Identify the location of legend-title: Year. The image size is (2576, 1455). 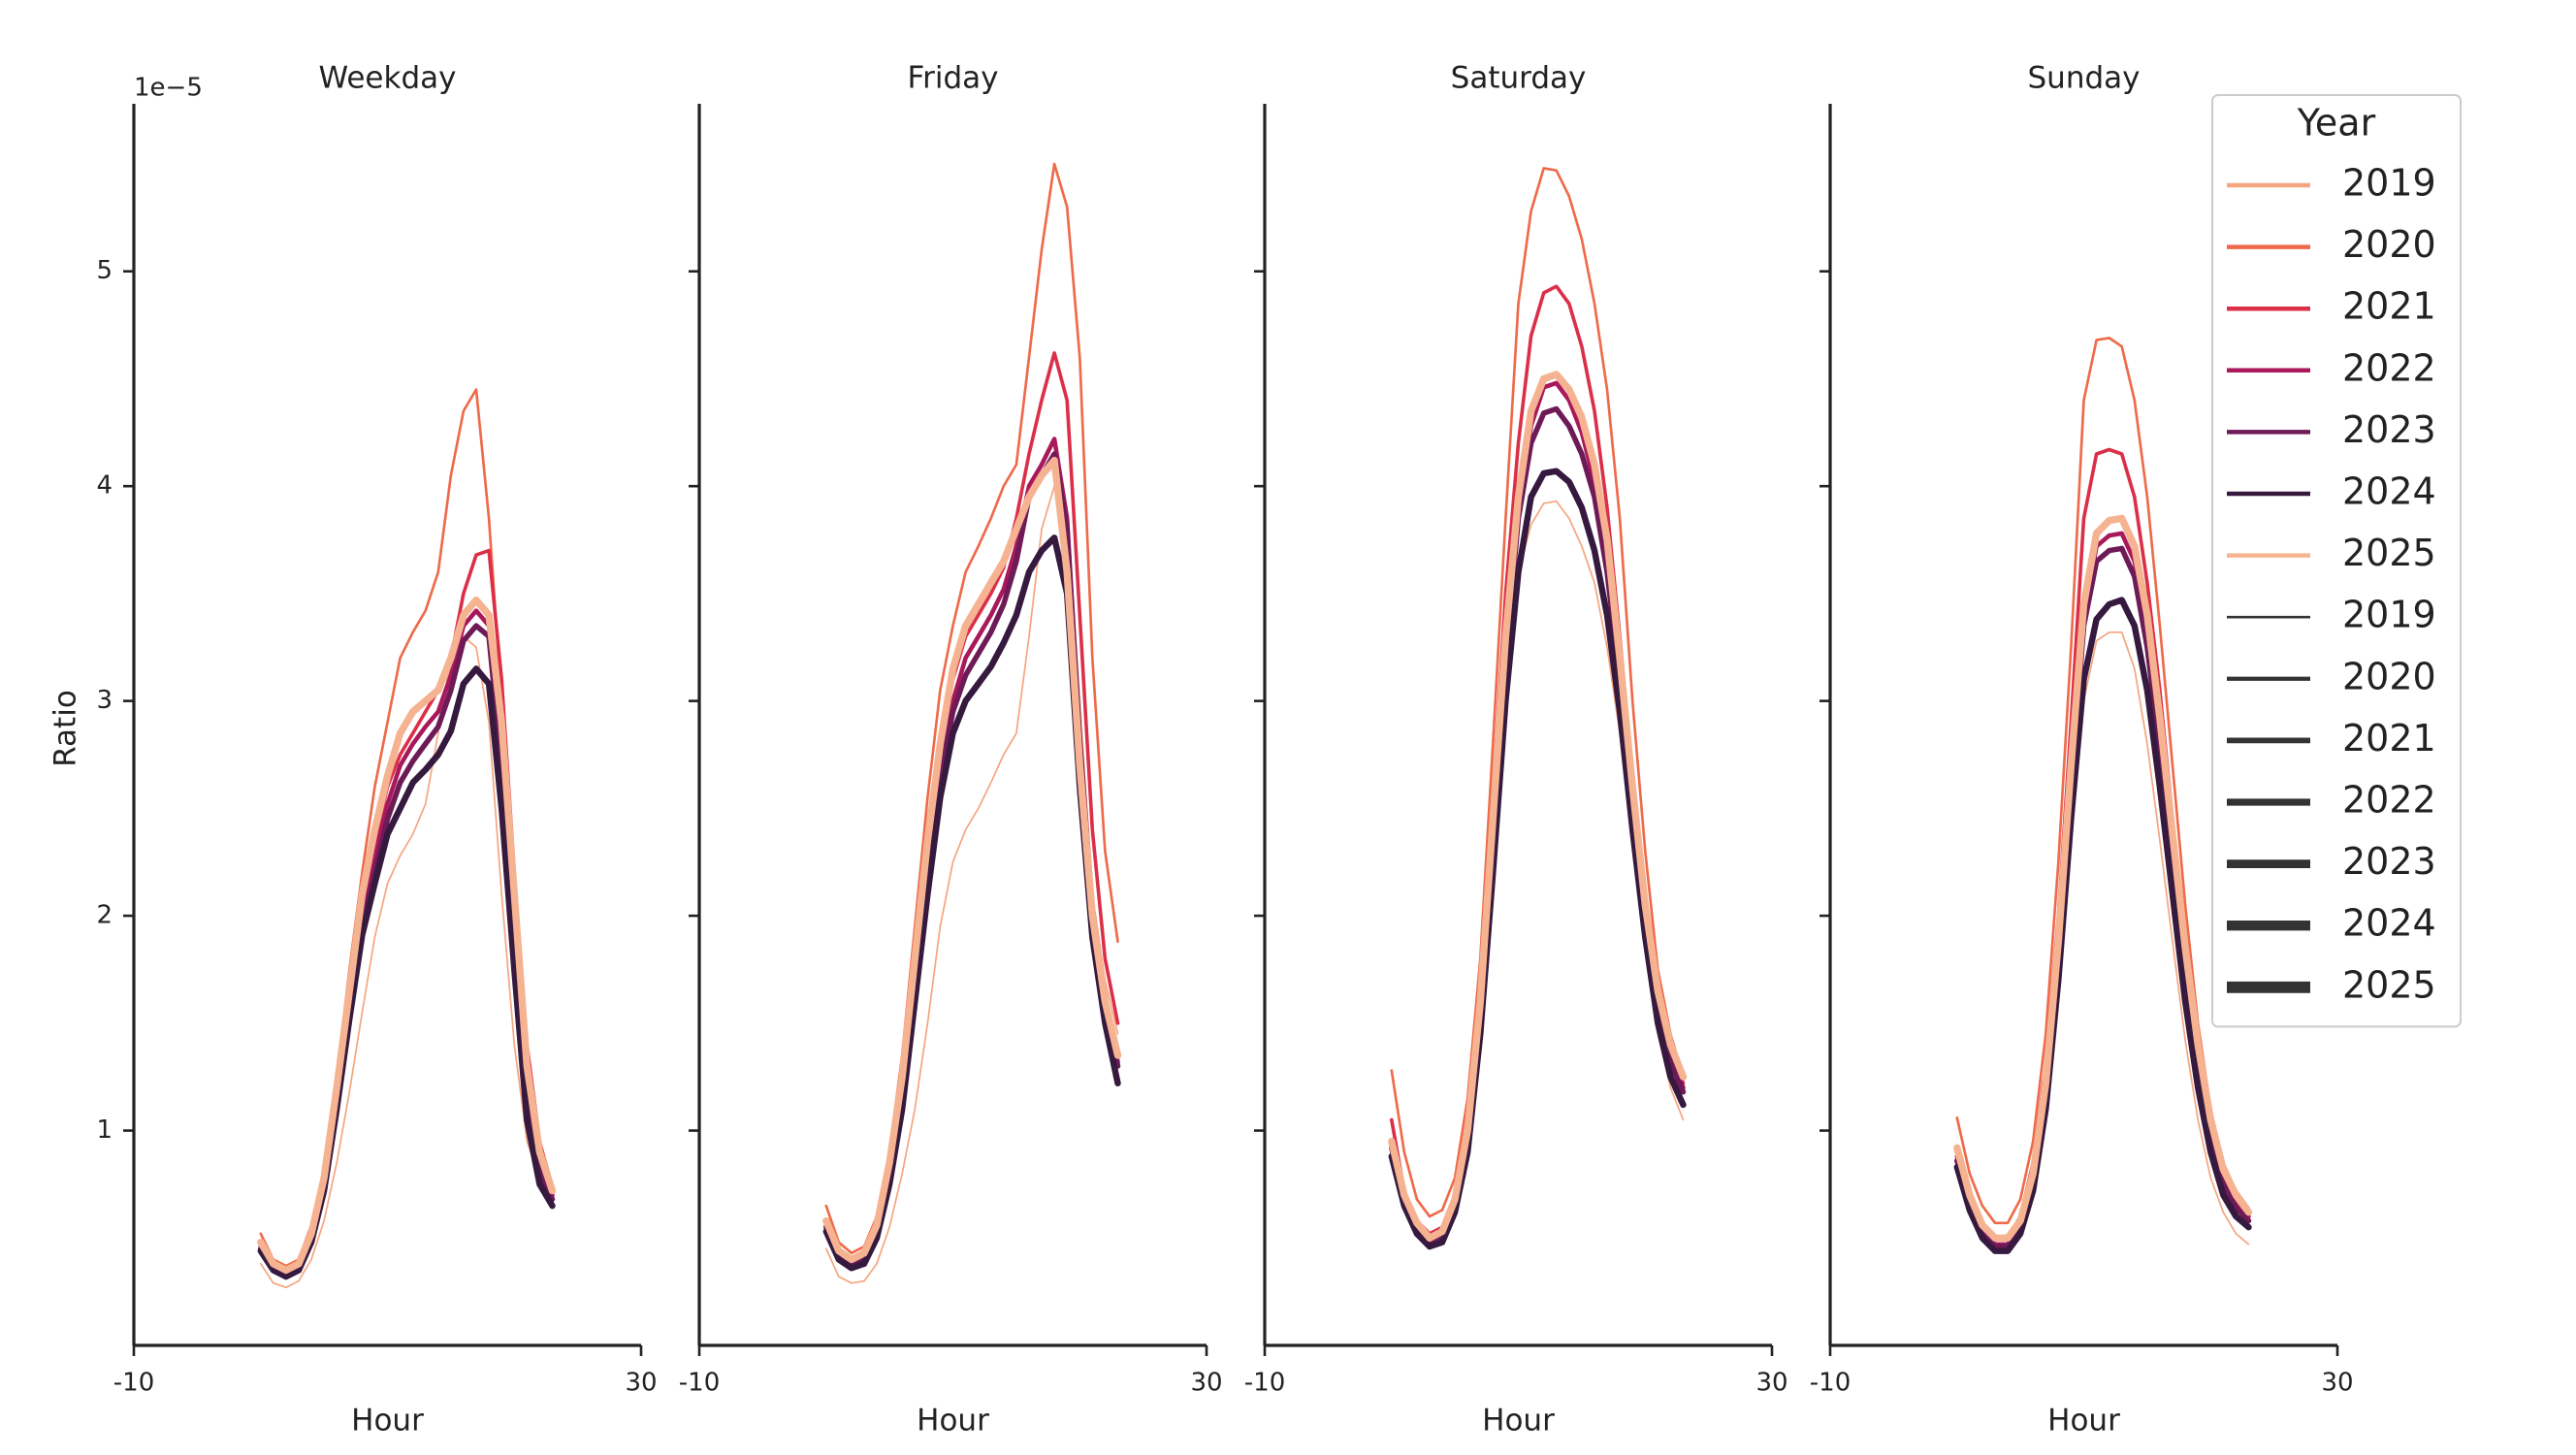
(2336, 123).